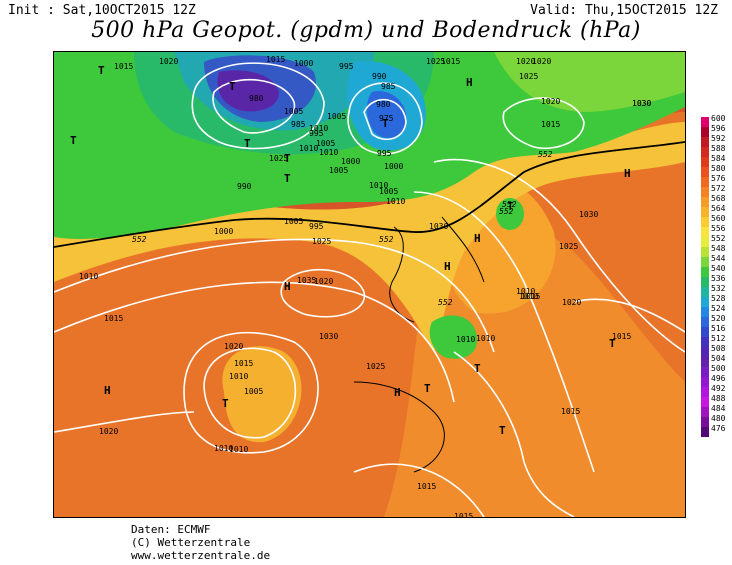 Image resolution: width=732 pixels, height=565 pixels. What do you see at coordinates (718, 198) in the screenshot?
I see `scale-label: 568` at bounding box center [718, 198].